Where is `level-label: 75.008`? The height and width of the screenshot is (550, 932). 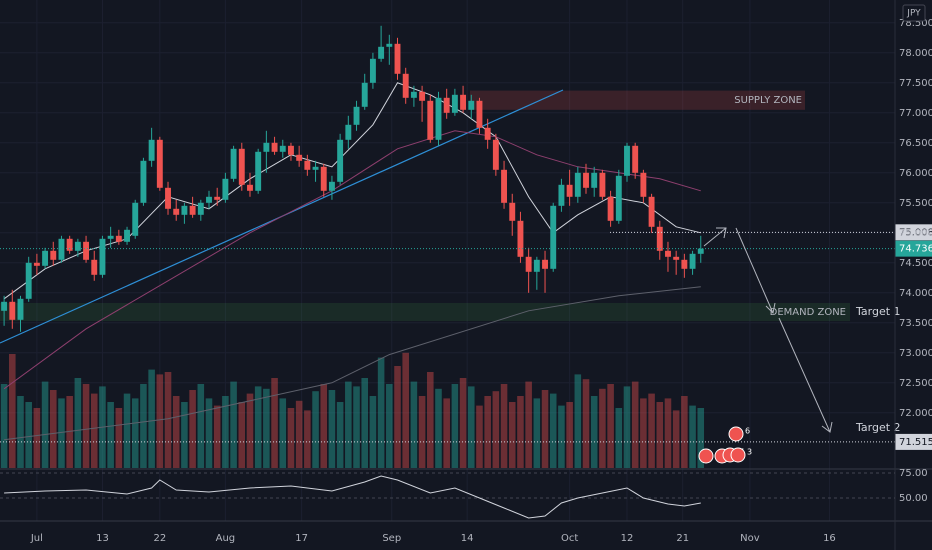
level-label: 75.008 is located at coordinates (915, 232).